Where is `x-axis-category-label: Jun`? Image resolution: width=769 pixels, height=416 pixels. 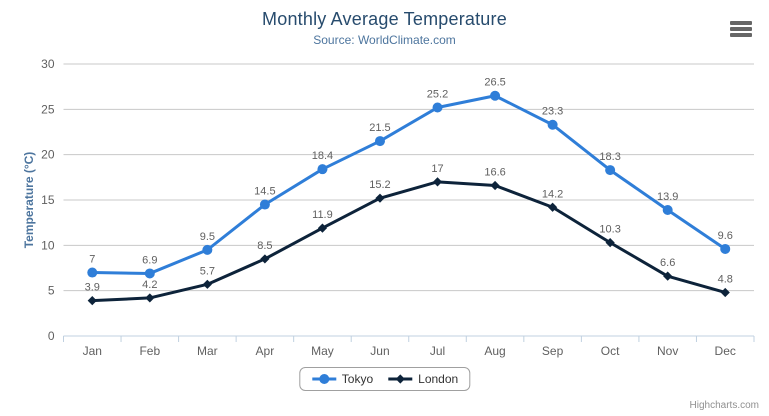 x-axis-category-label: Jun is located at coordinates (379, 351).